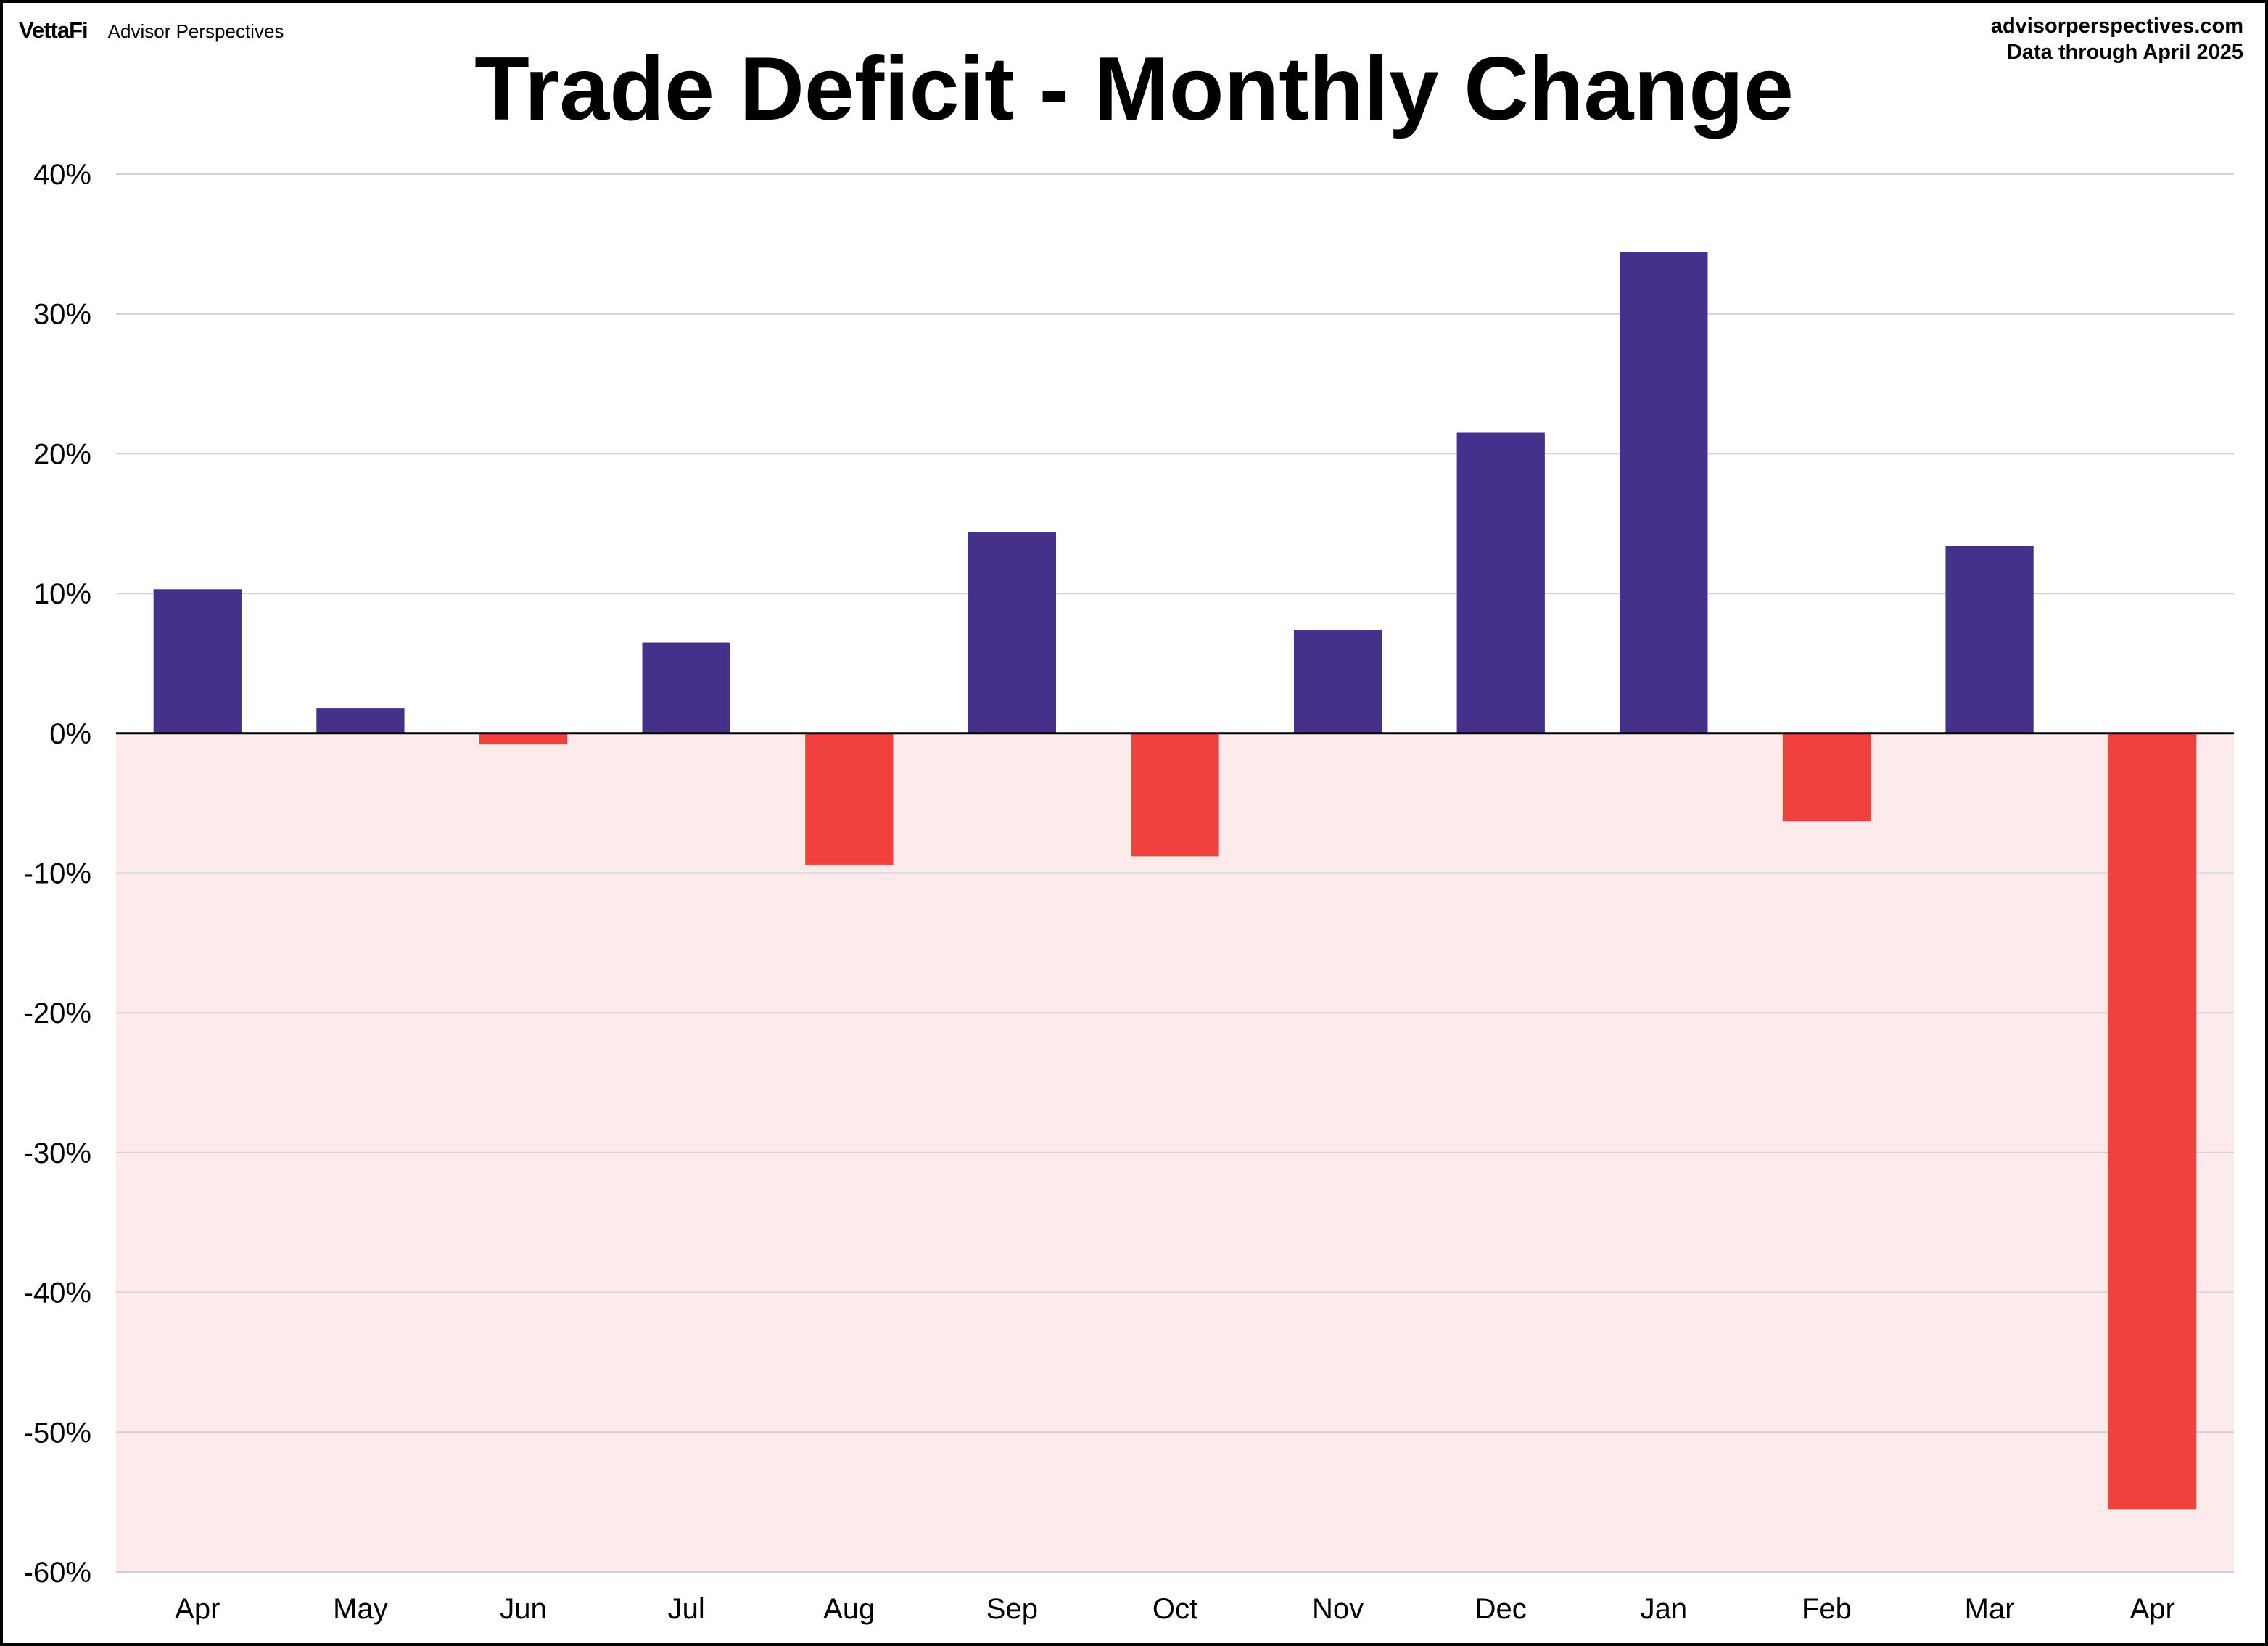  What do you see at coordinates (70, 734) in the screenshot?
I see `y-tick-label: 0%` at bounding box center [70, 734].